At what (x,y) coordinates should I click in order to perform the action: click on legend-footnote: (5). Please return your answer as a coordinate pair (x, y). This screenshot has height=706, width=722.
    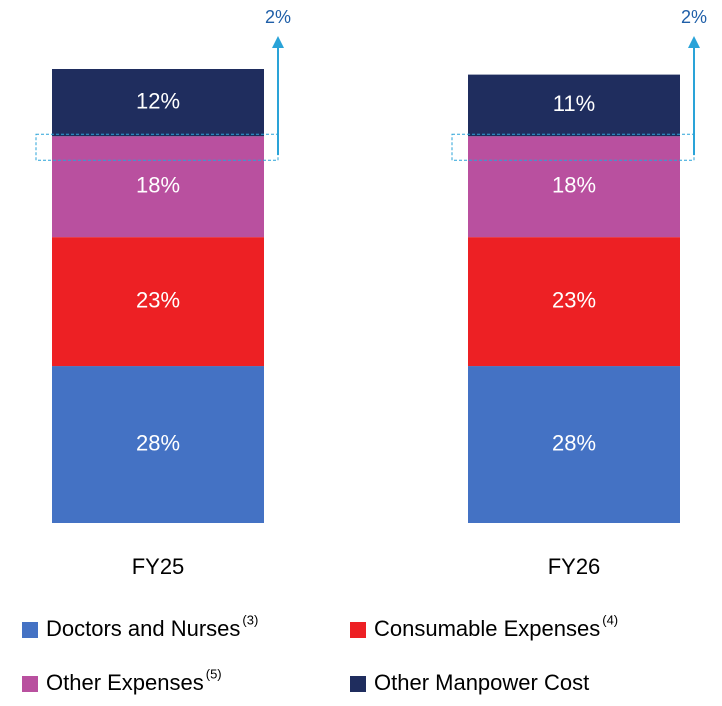
    Looking at the image, I should click on (214, 673).